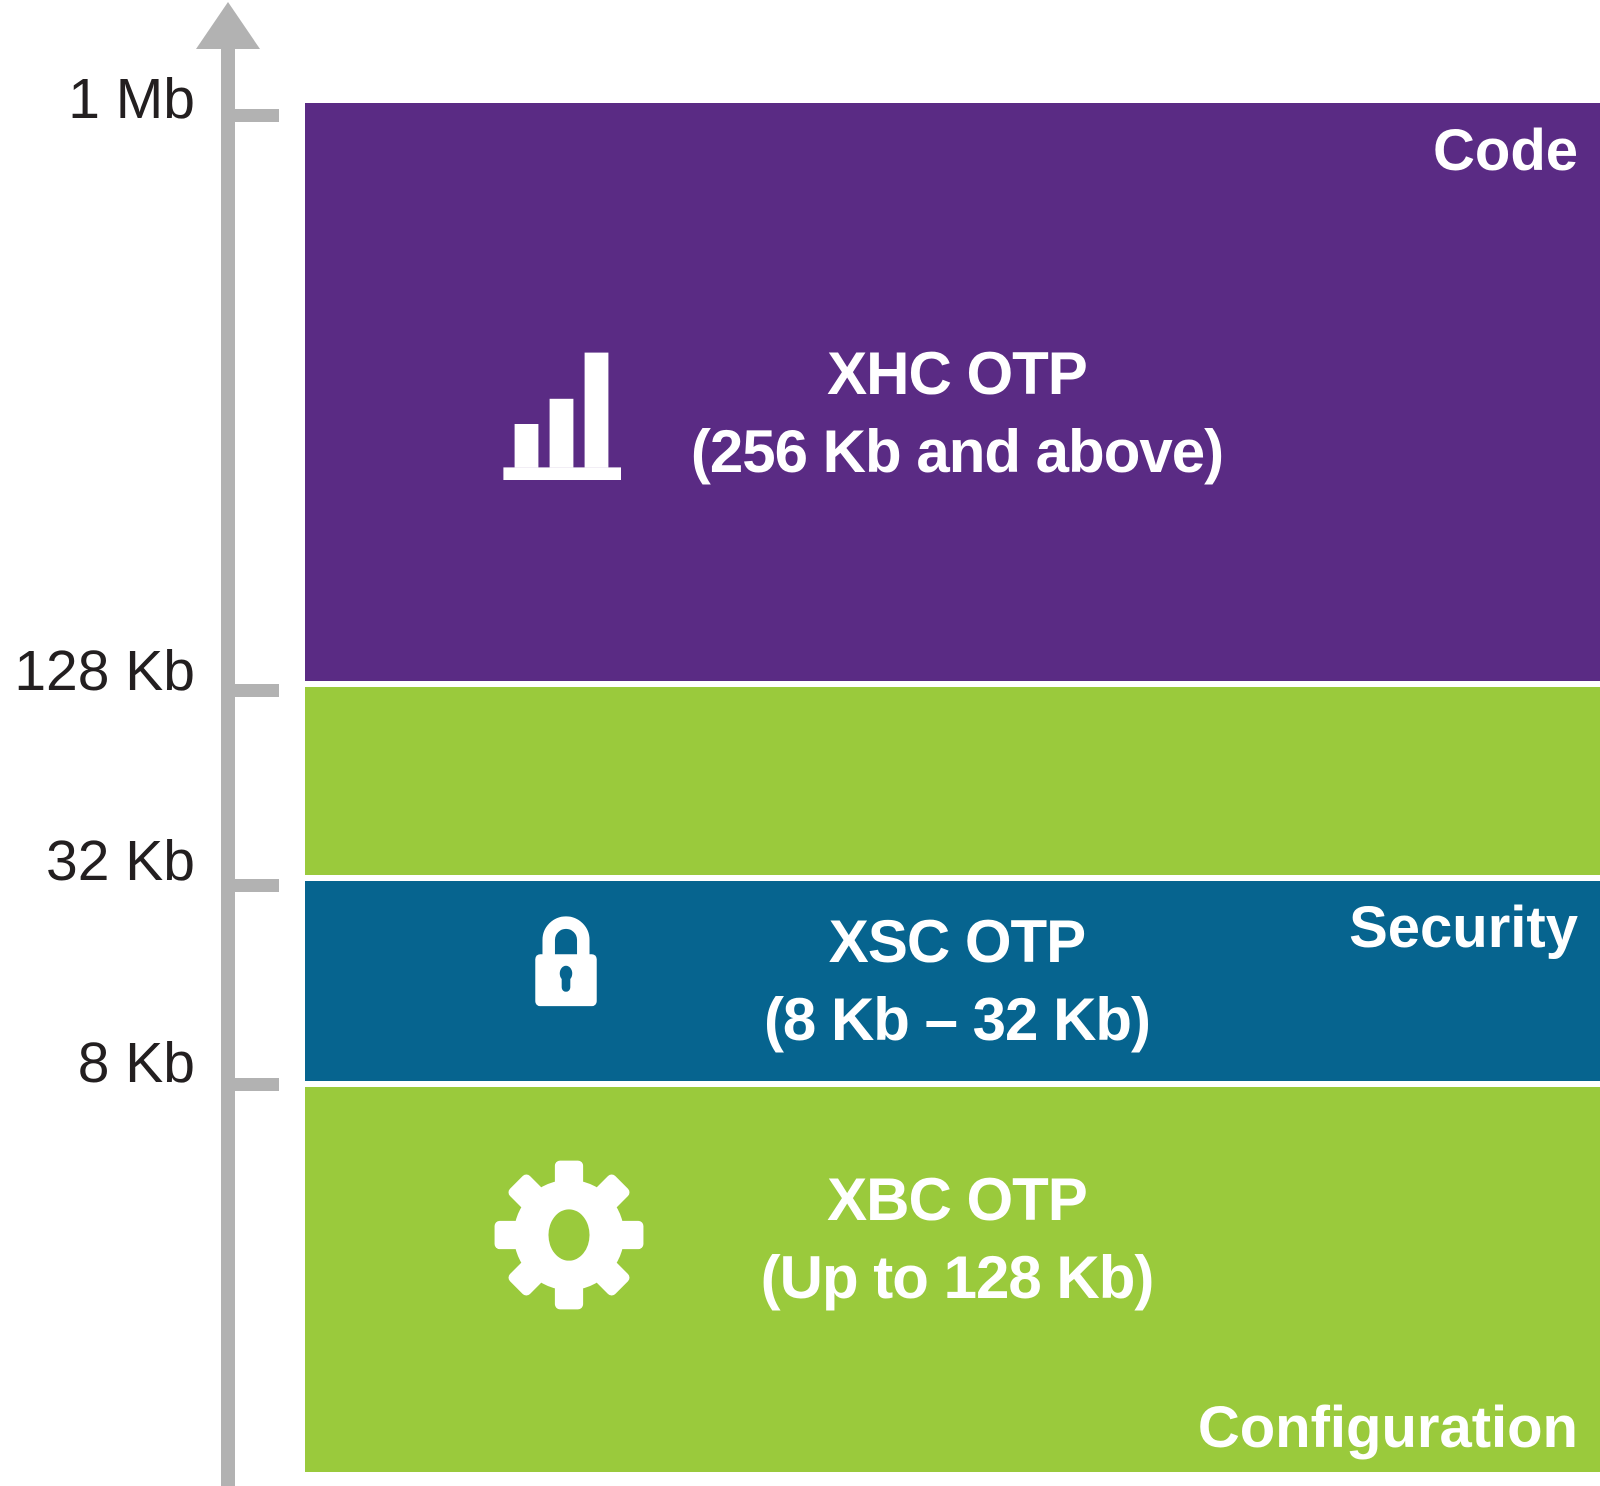  I want to click on security-block-text: XSC OTP (8 Kb – 32 Kb), so click(957, 981).